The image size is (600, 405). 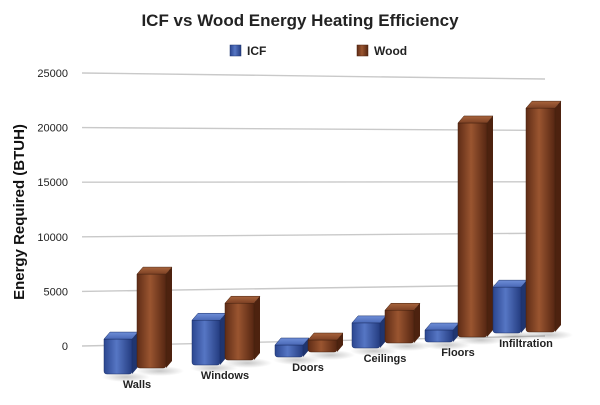 What do you see at coordinates (390, 51) in the screenshot?
I see `legend-label-wood: Wood` at bounding box center [390, 51].